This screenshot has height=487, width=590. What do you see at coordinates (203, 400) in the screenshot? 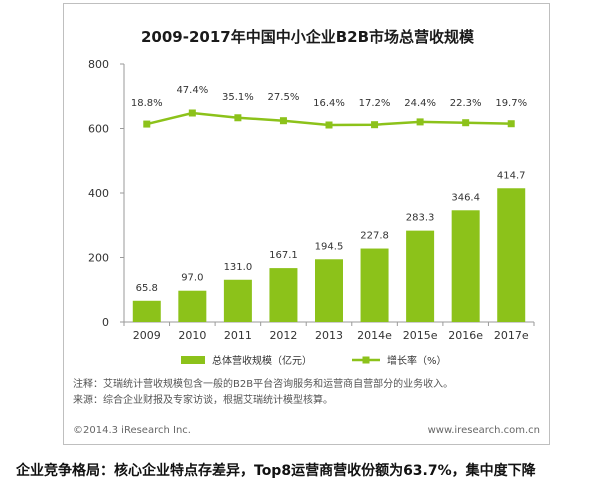
I see `source-line: 来源：综合企业财报及专家访谈，根据艾瑞统计模型核算。` at bounding box center [203, 400].